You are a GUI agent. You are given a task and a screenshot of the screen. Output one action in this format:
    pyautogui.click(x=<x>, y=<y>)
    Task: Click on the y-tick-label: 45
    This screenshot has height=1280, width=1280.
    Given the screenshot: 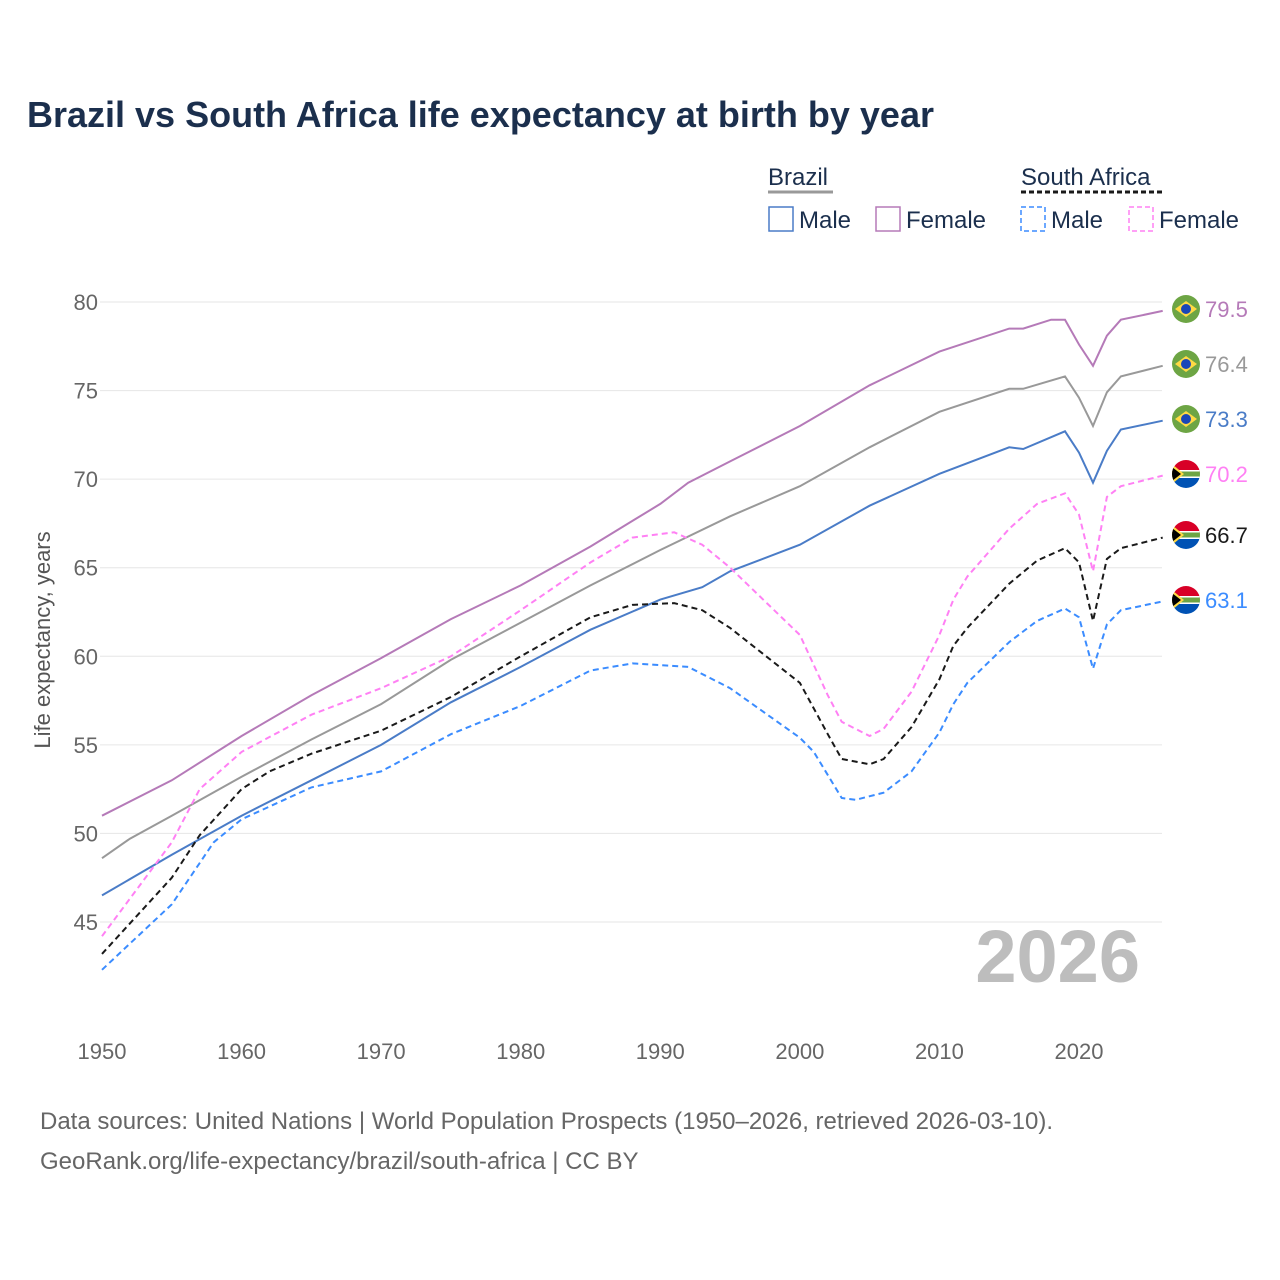 What is the action you would take?
    pyautogui.click(x=86, y=922)
    